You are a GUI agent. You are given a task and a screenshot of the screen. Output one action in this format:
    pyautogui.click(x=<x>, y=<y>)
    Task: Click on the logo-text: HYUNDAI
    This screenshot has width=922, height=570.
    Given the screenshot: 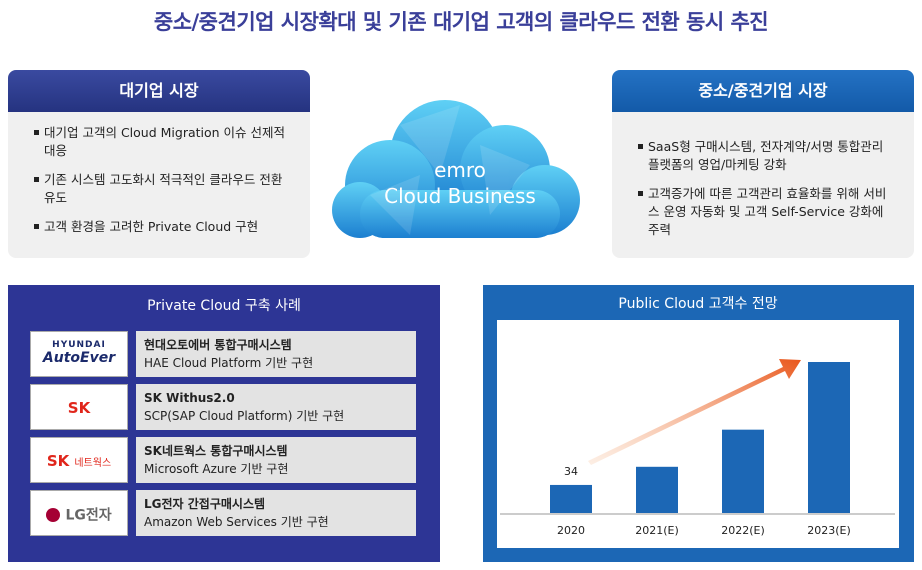 What is the action you would take?
    pyautogui.click(x=79, y=345)
    